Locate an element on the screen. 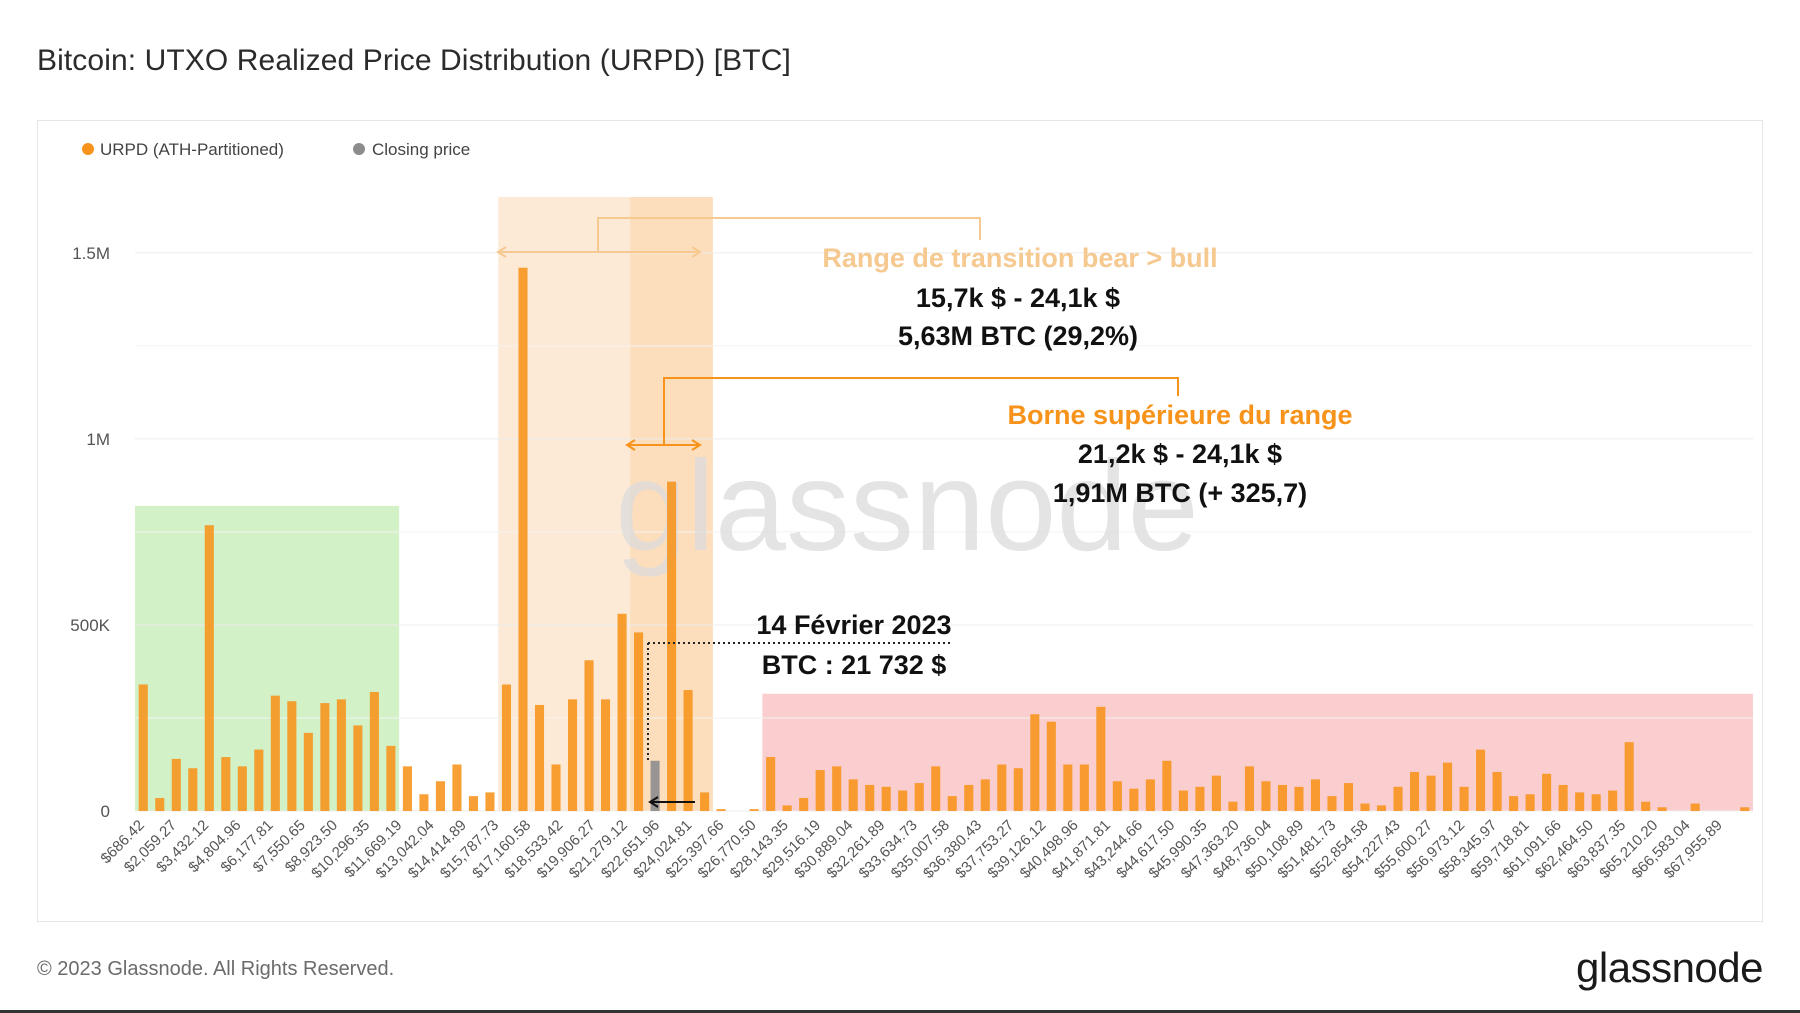  closing-price-bar is located at coordinates (655, 785).